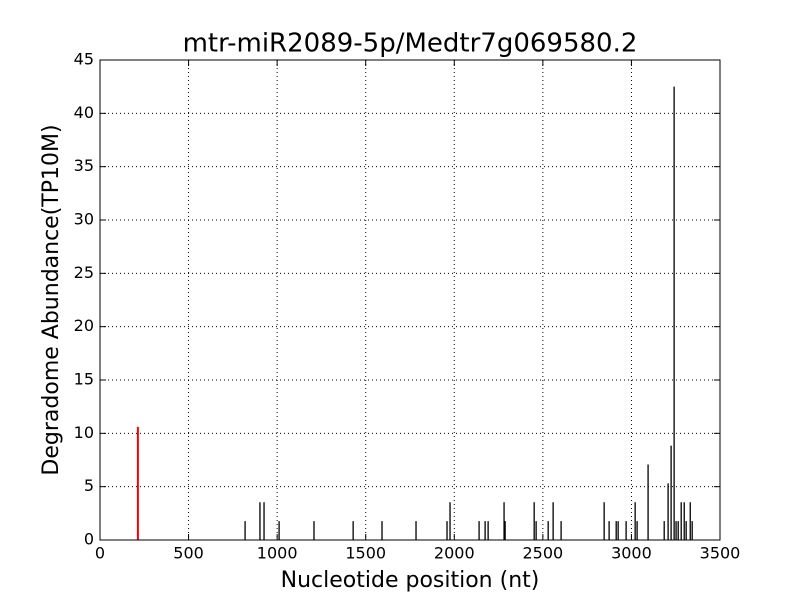 Image resolution: width=800 pixels, height=604 pixels. What do you see at coordinates (542, 553) in the screenshot?
I see `x-tick-label: 2500` at bounding box center [542, 553].